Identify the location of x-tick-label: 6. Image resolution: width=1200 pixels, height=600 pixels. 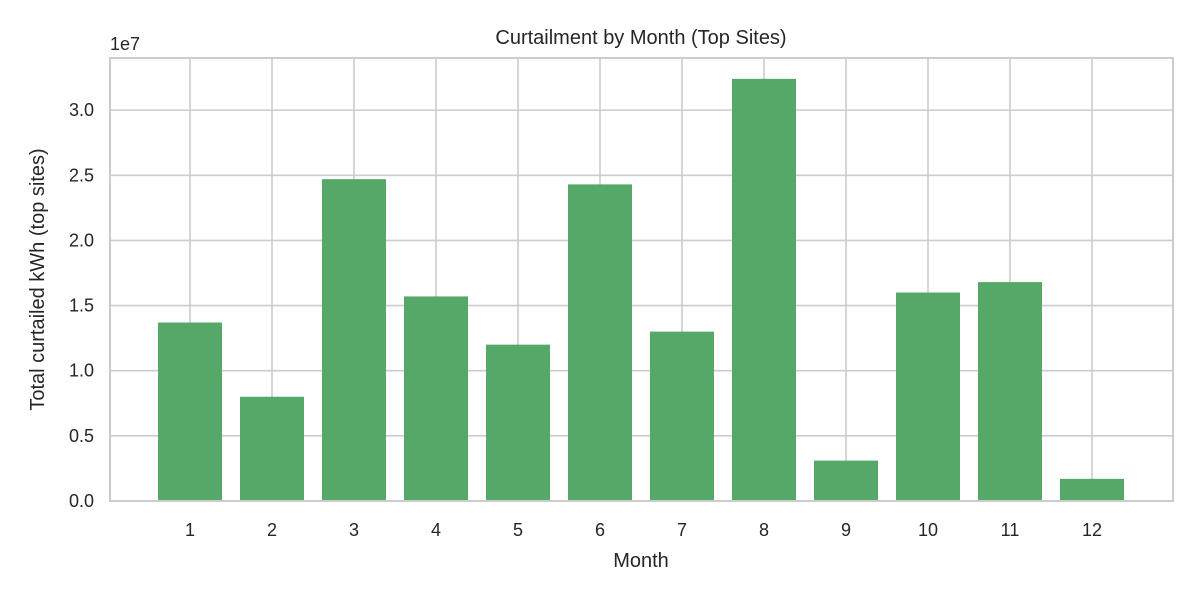
(600, 530).